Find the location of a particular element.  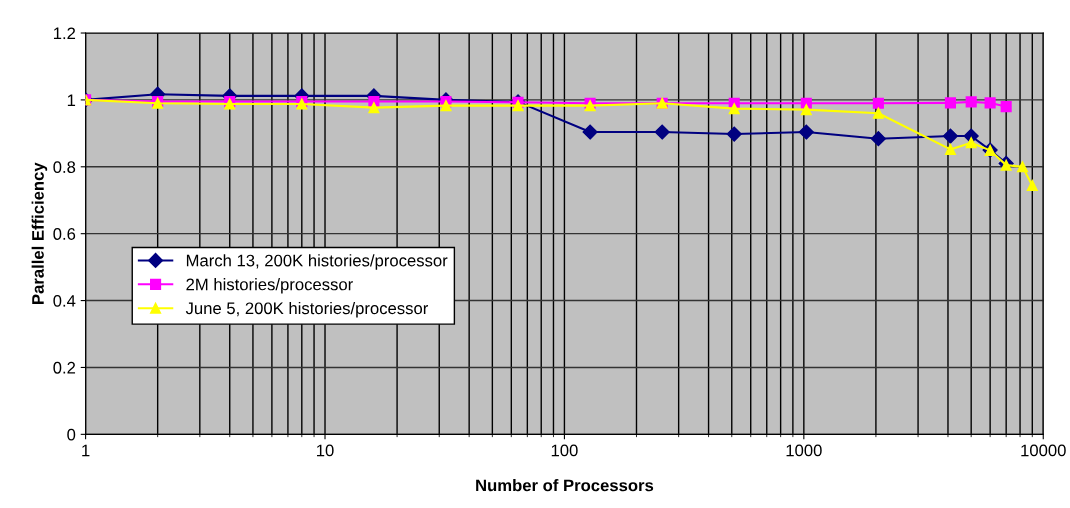

y-axis-title: Parallel Efficiency is located at coordinates (39, 233).